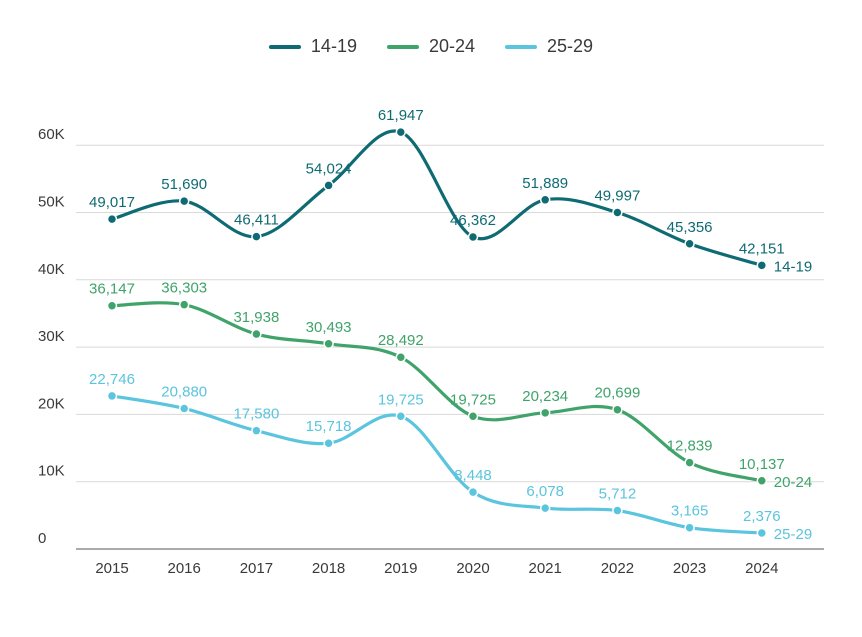 The width and height of the screenshot is (862, 637). What do you see at coordinates (570, 46) in the screenshot?
I see `legend-label-25-29: 25-29` at bounding box center [570, 46].